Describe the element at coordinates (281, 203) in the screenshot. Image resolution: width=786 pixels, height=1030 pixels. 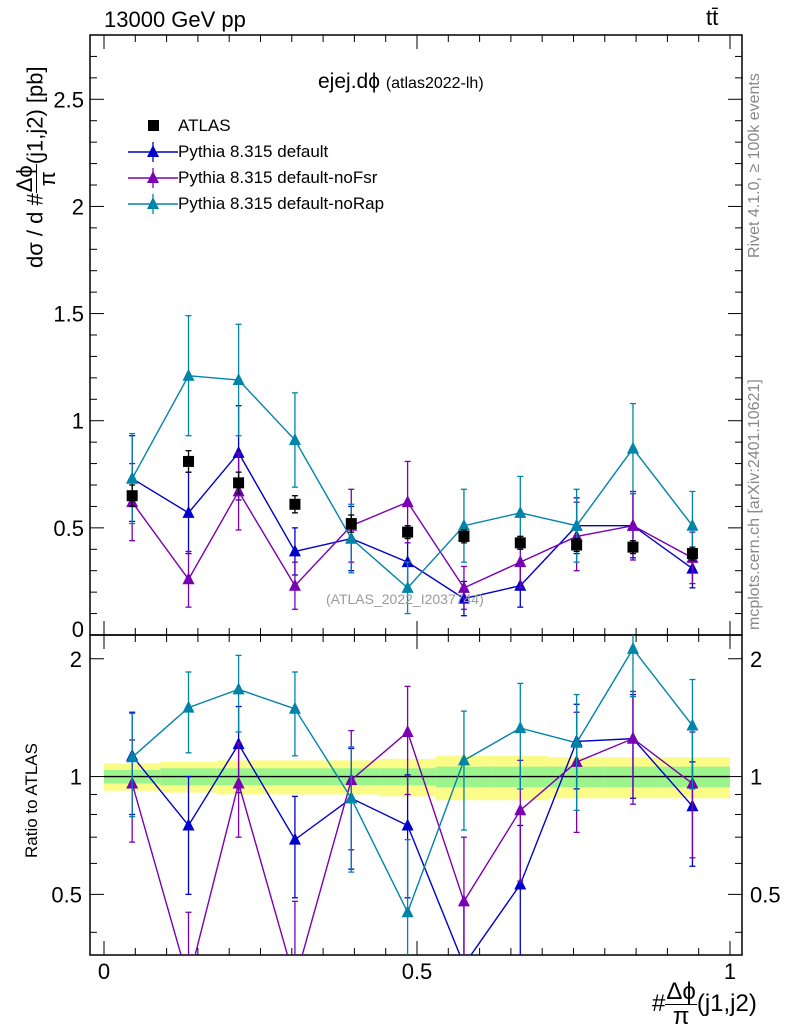
I see `legend-label-pythia-norap: Pythia 8.315 default-noRap` at that location.